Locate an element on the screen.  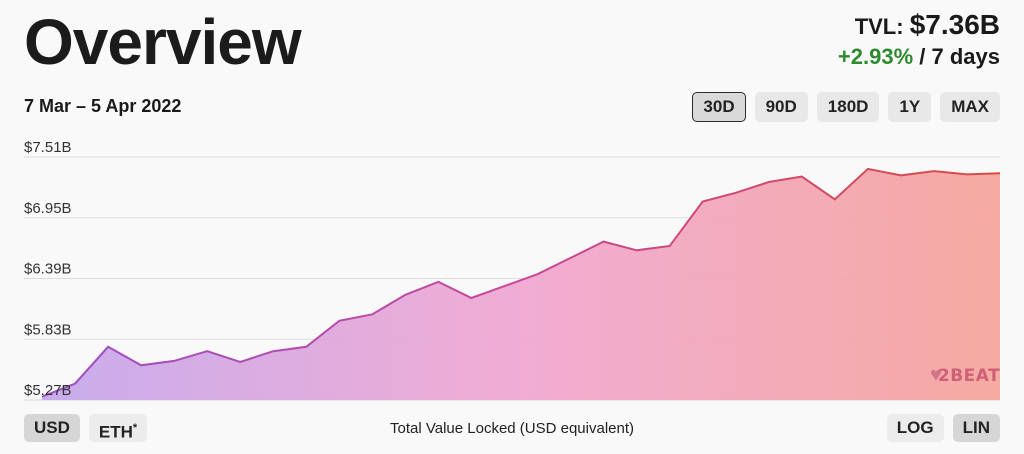
heart-logo-icon: ♥ is located at coordinates (936, 375).